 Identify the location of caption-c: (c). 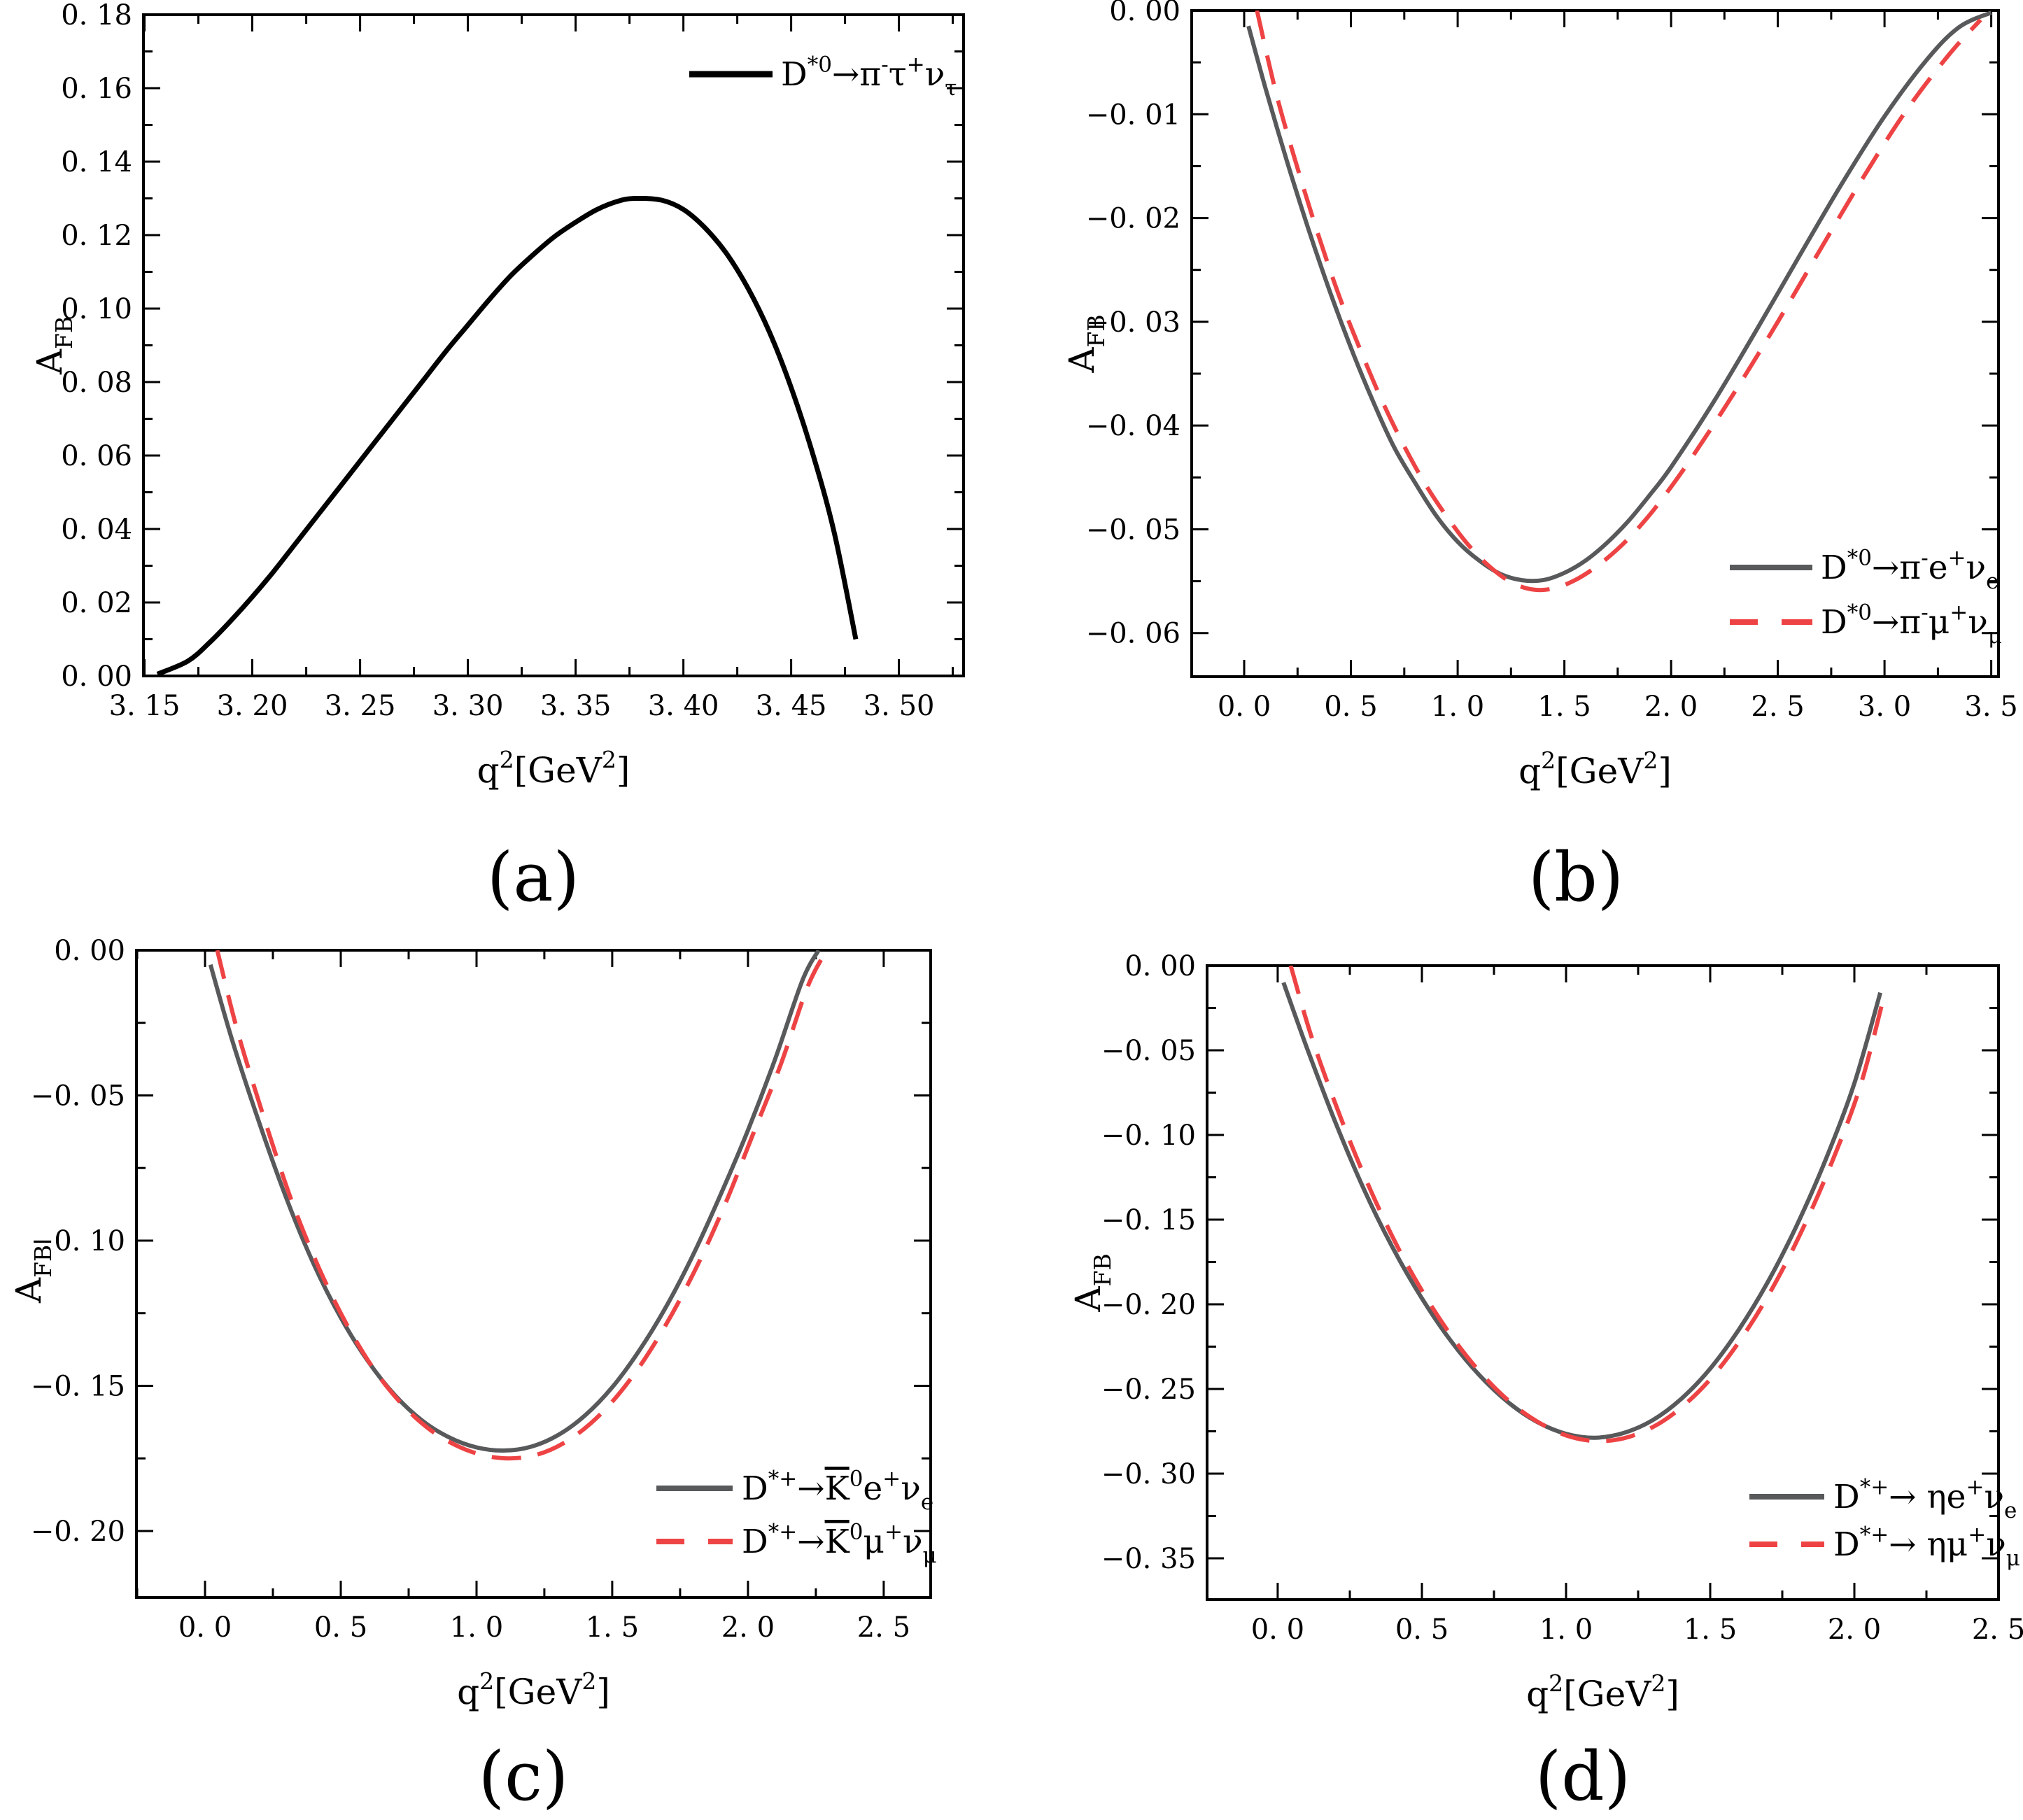
(523, 1776).